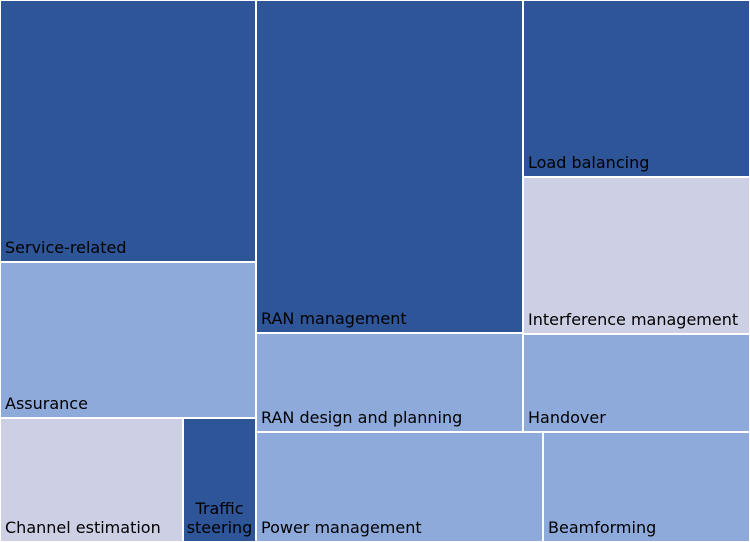 The width and height of the screenshot is (750, 542). Describe the element at coordinates (636, 383) in the screenshot. I see `tile-handover: Handover` at that location.